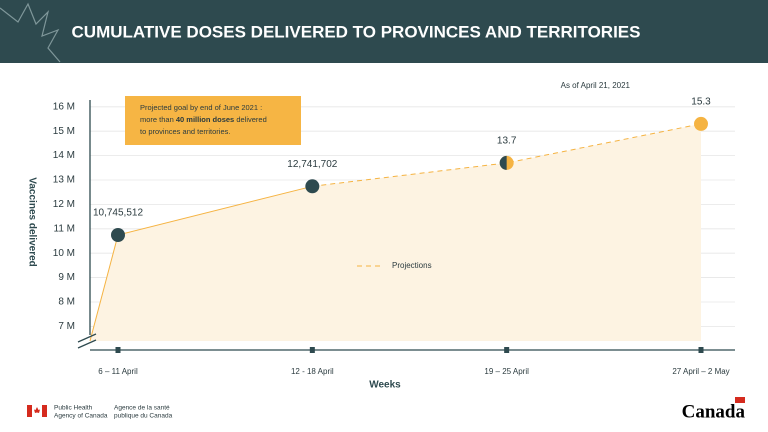 The width and height of the screenshot is (768, 432). I want to click on annotation-line: more than 40 million doses delivered, so click(203, 119).